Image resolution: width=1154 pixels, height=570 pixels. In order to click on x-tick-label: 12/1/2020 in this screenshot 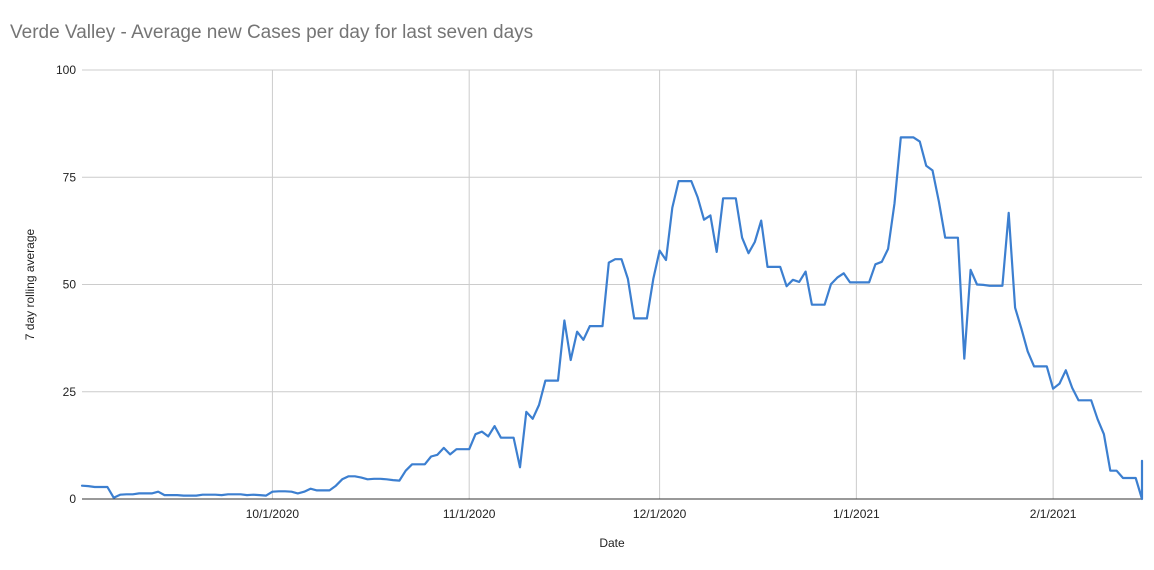, I will do `click(660, 514)`.